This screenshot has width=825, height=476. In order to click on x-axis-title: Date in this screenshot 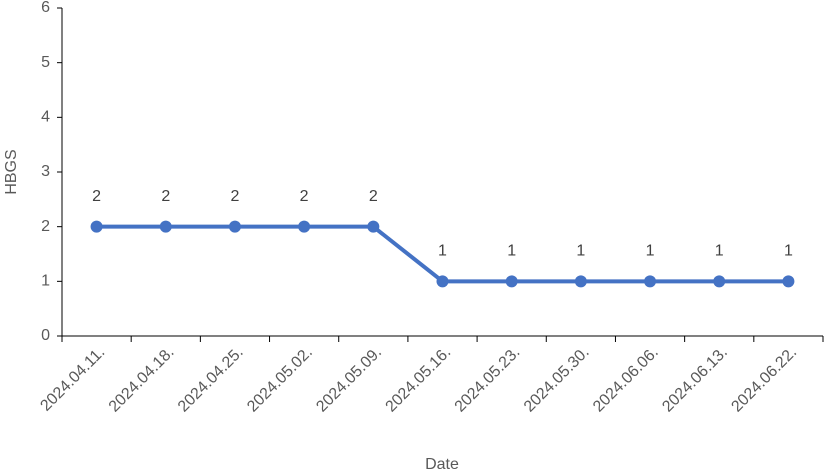, I will do `click(442, 464)`.